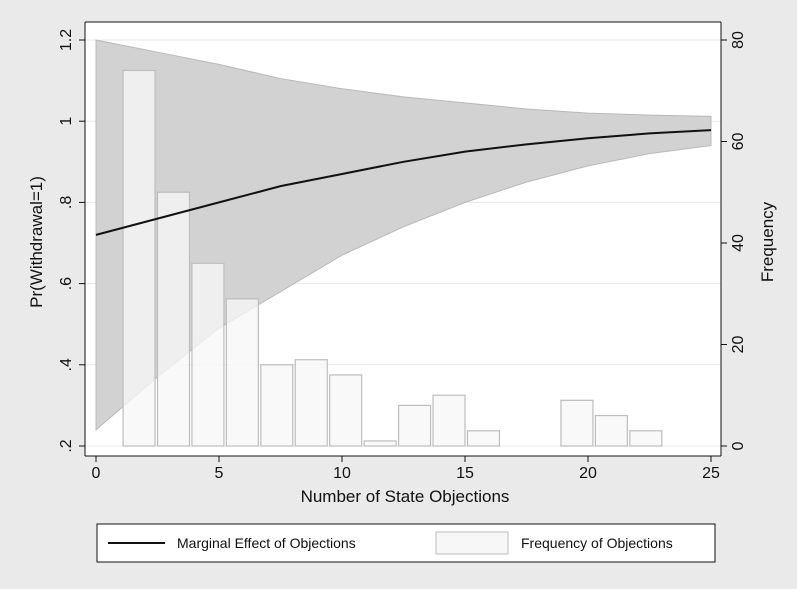 This screenshot has height=589, width=797. I want to click on legend-box-swatch, so click(472, 543).